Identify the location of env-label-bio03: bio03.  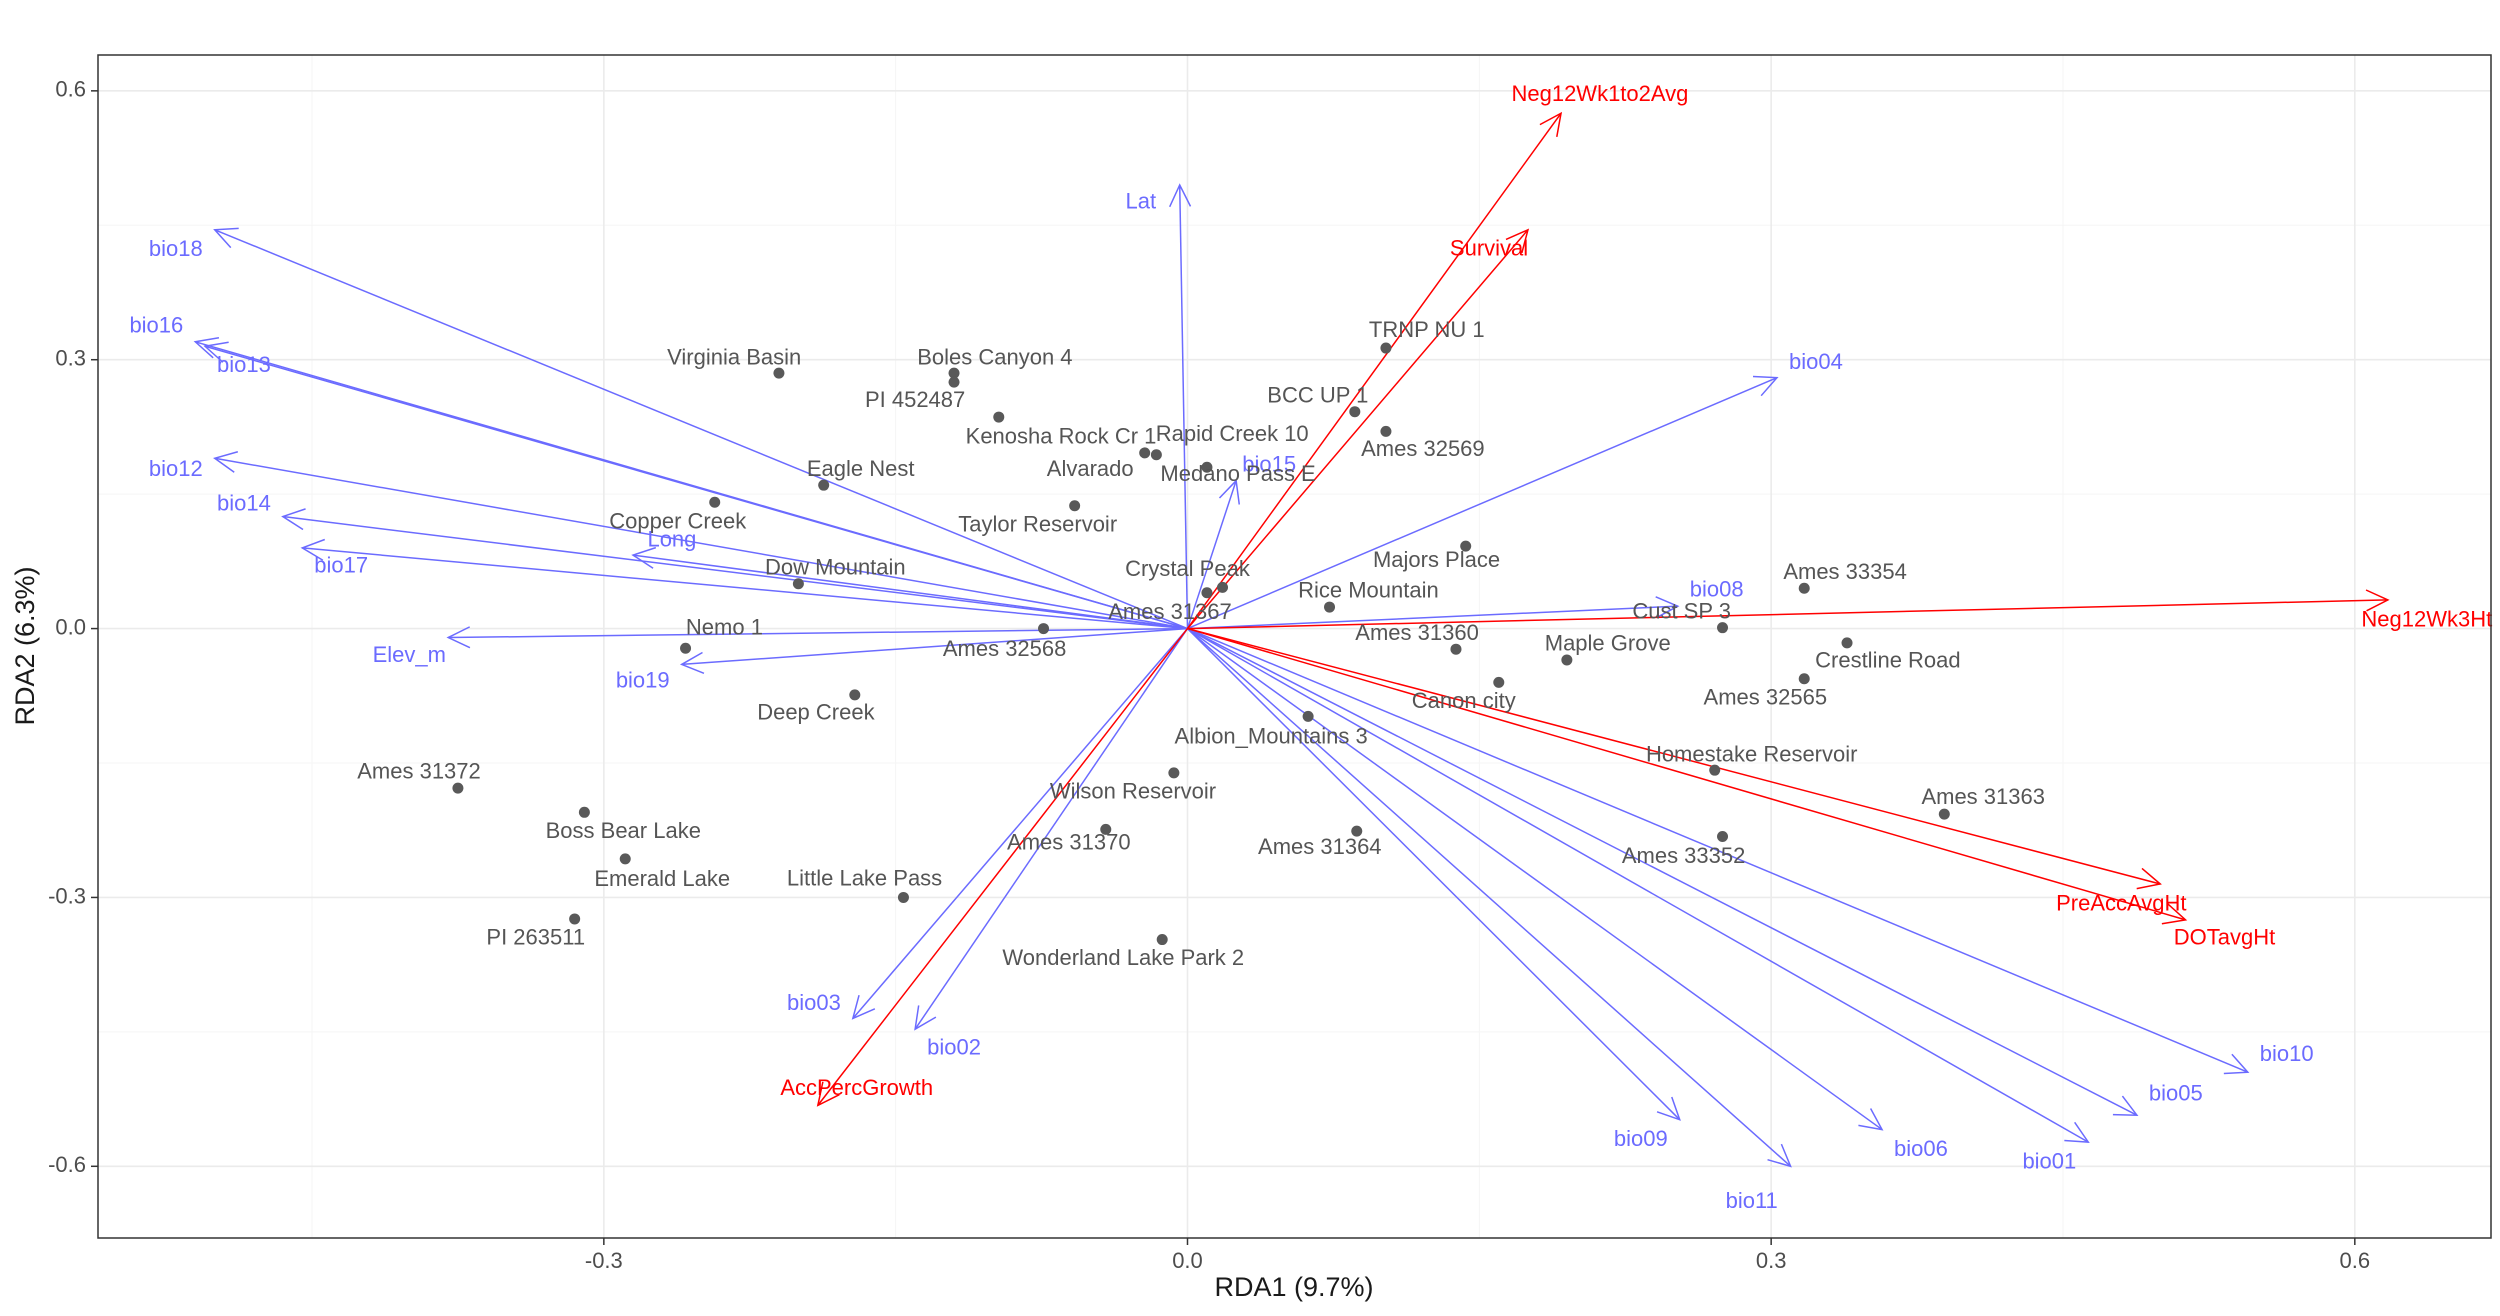
(814, 1002).